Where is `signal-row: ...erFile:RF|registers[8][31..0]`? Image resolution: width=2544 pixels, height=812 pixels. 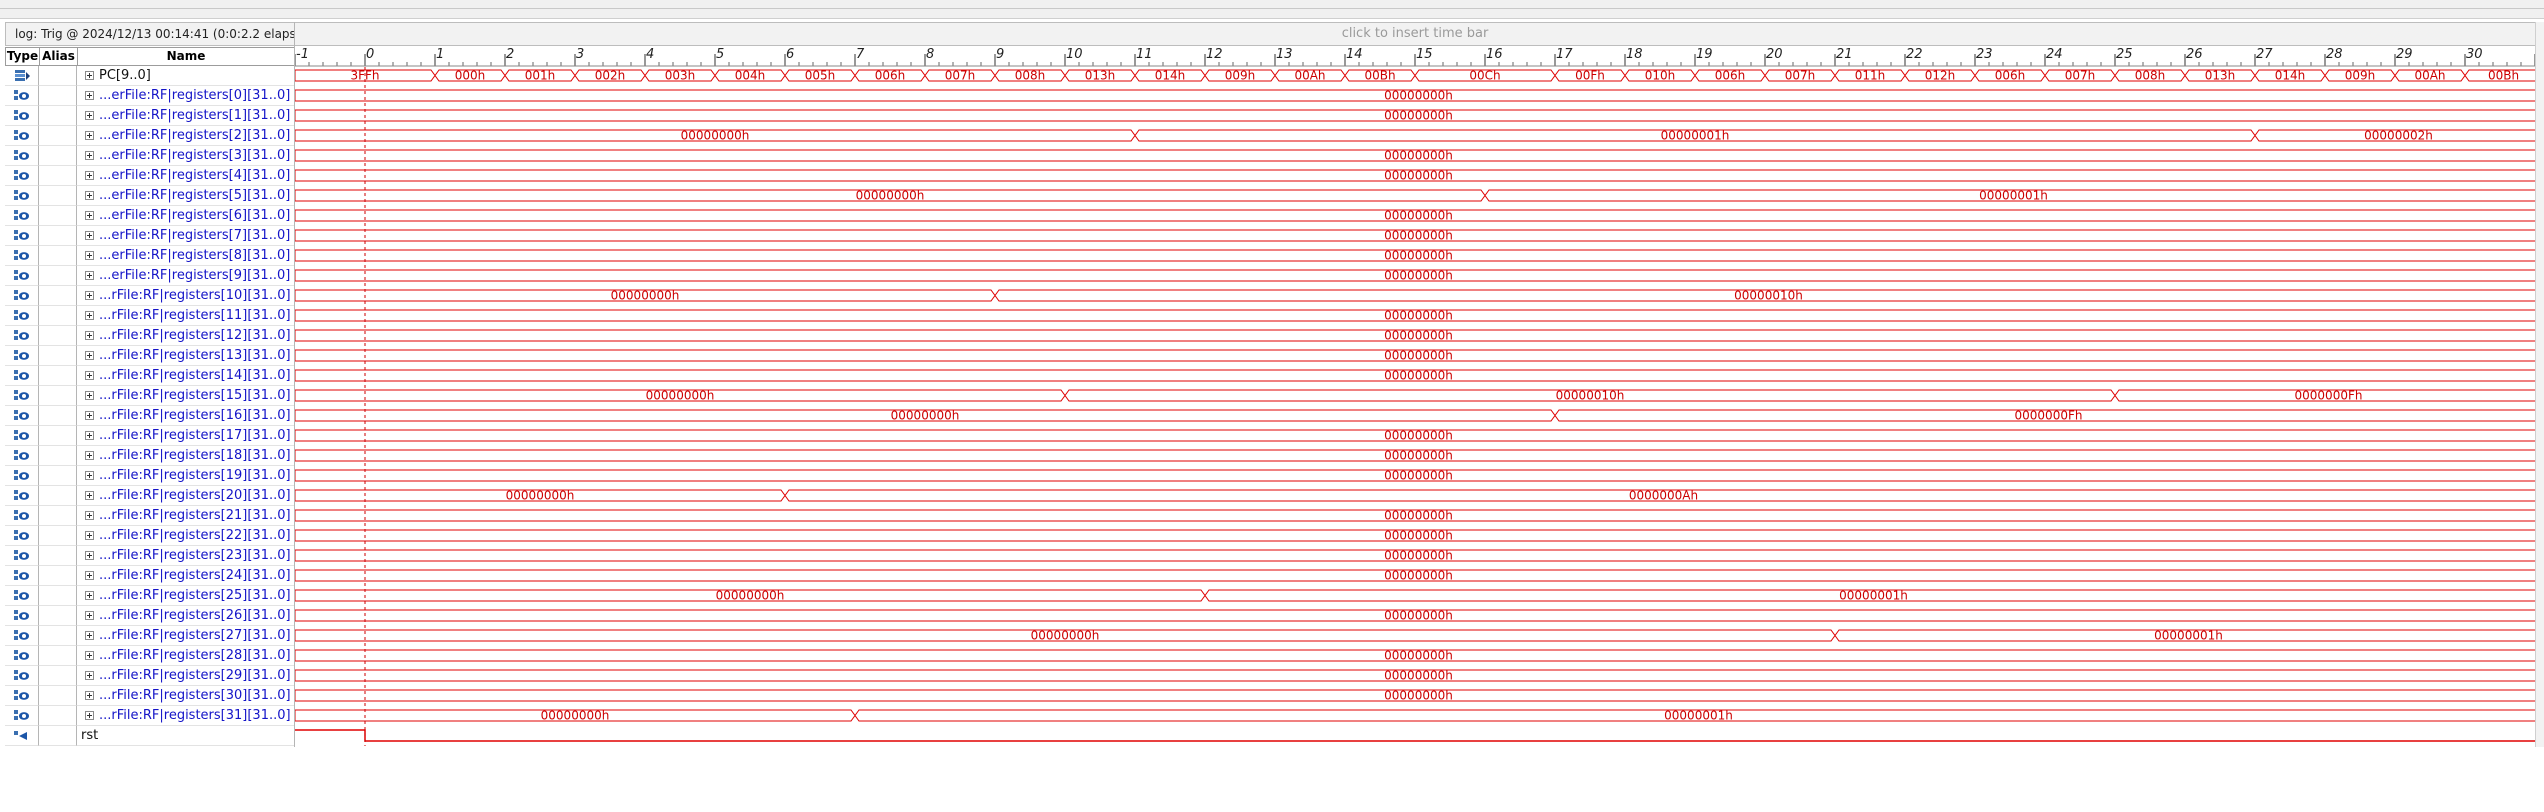
signal-row: ...erFile:RF|registers[8][31..0] is located at coordinates (150, 256).